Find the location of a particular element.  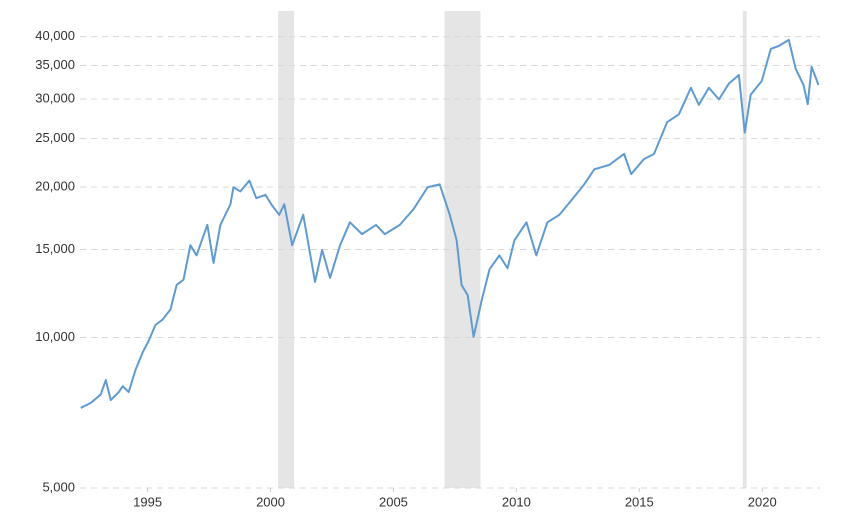

y-tick-label: 20,000 is located at coordinates (55, 185).